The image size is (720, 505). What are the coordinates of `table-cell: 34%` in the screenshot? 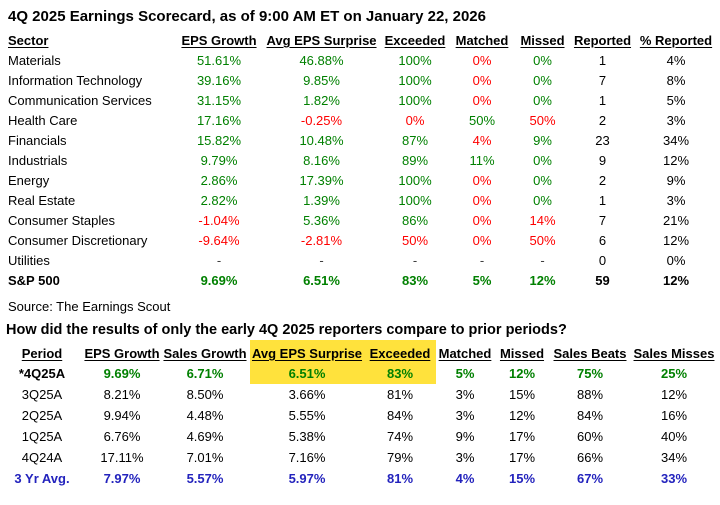 It's located at (676, 140).